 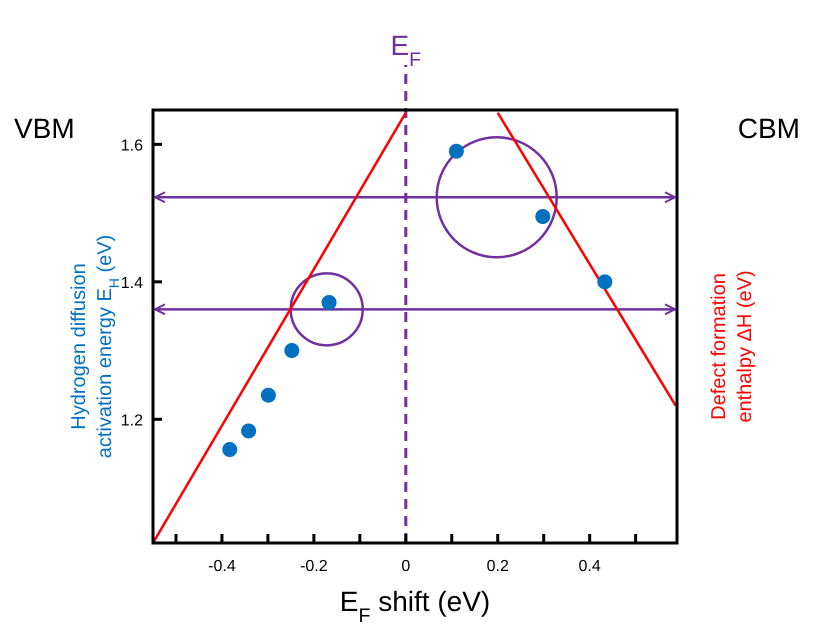 What do you see at coordinates (132, 145) in the screenshot?
I see `y-tick-label: 1.6` at bounding box center [132, 145].